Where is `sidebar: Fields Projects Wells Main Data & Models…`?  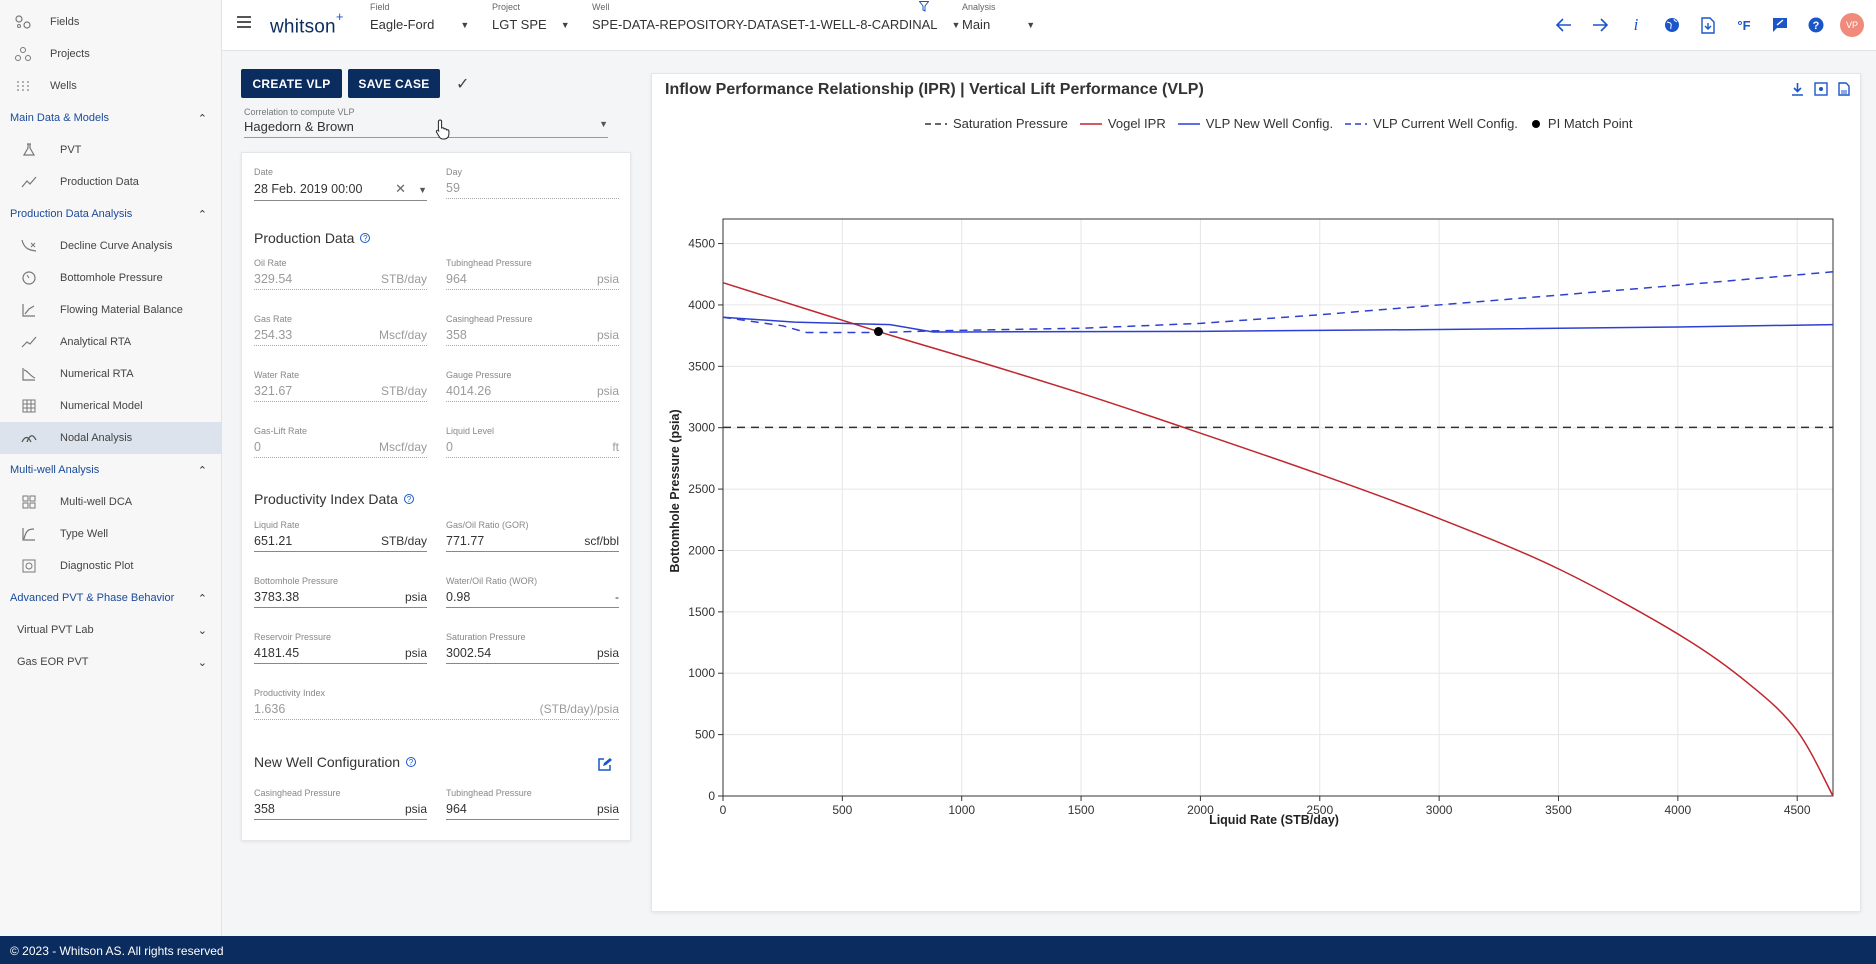
sidebar: Fields Projects Wells Main Data & Models… is located at coordinates (111, 468).